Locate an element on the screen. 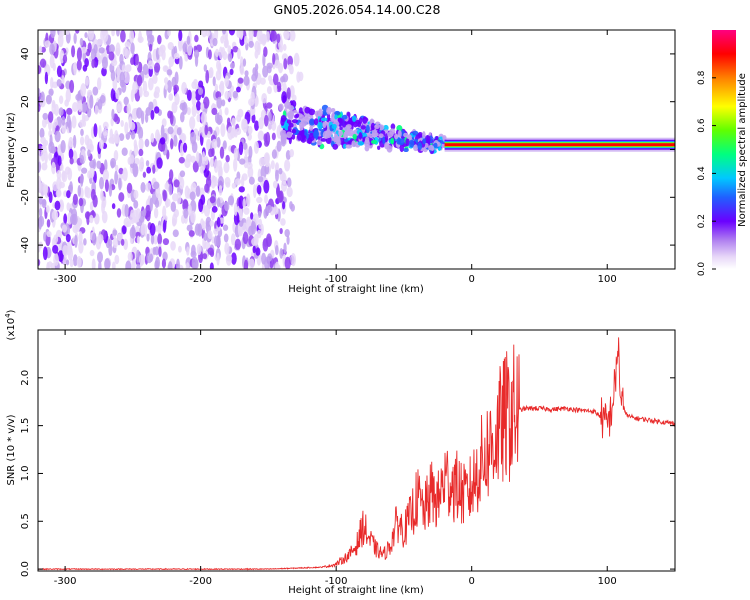  colorbar-gradient is located at coordinates (724, 149).